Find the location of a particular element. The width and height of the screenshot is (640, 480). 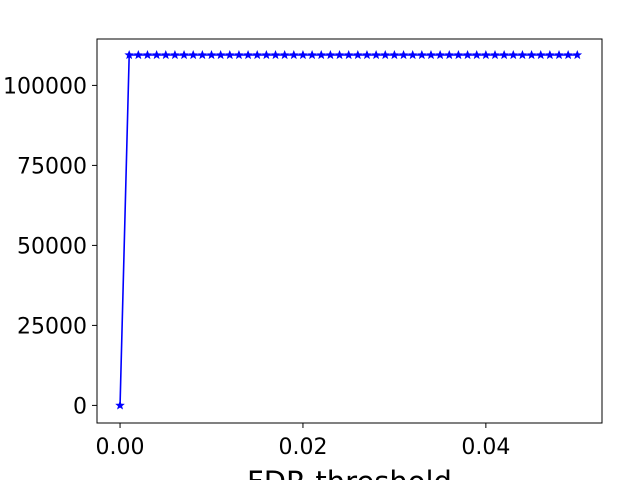

y-axis-ticks: 0 25000 50000 75000 100000 is located at coordinates (50, 246).